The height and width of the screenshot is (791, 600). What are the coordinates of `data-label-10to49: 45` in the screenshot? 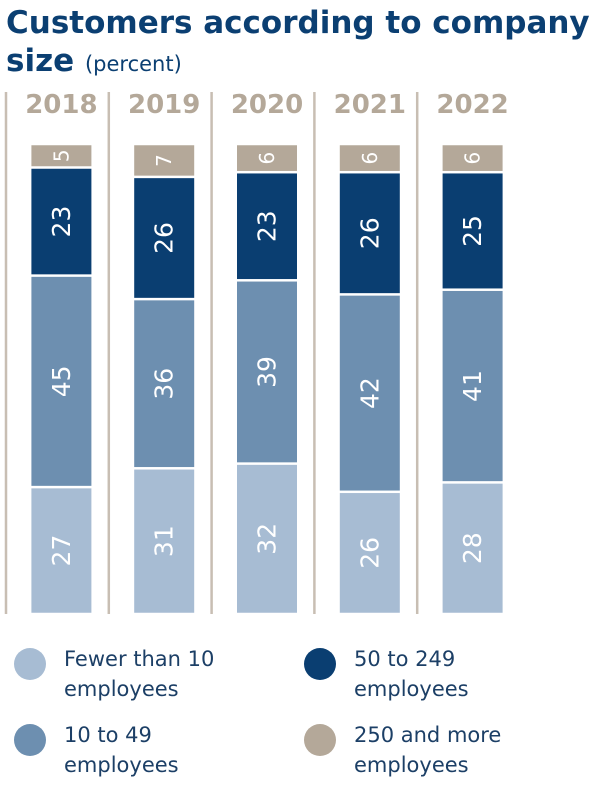 It's located at (61, 381).